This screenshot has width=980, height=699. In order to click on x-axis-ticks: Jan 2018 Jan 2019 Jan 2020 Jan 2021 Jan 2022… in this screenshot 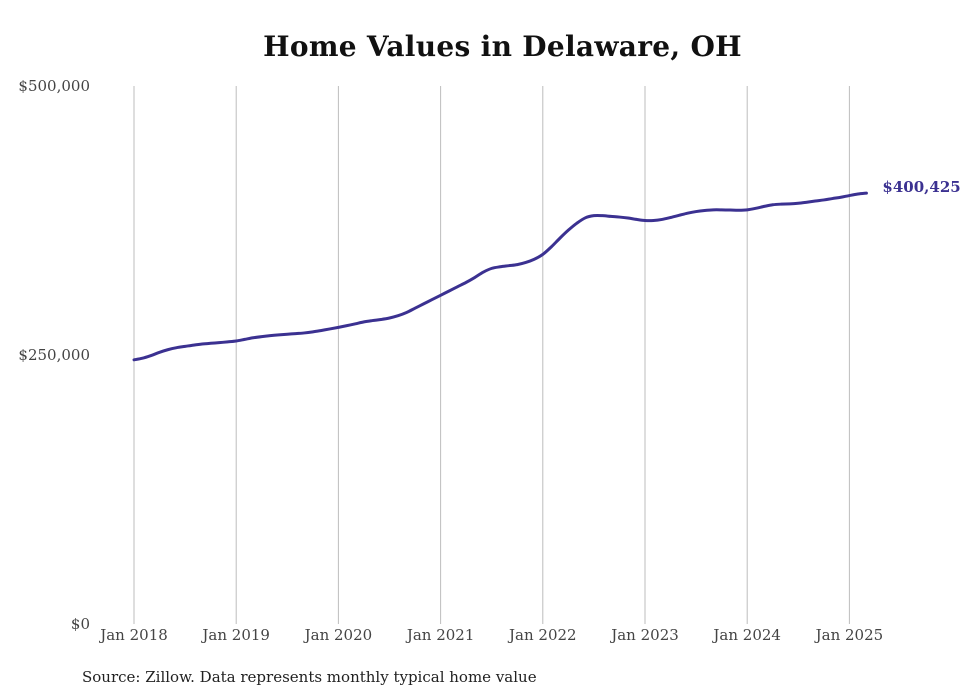, I will do `click(490, 635)`.